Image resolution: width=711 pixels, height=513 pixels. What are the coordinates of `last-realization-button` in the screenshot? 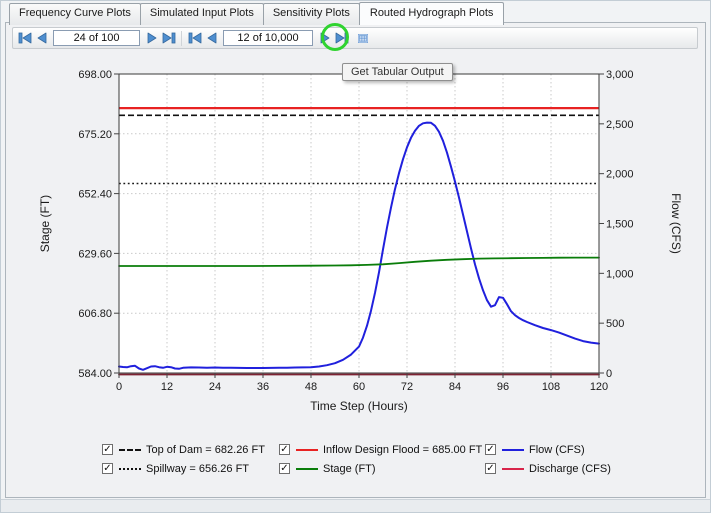 It's located at (168, 38).